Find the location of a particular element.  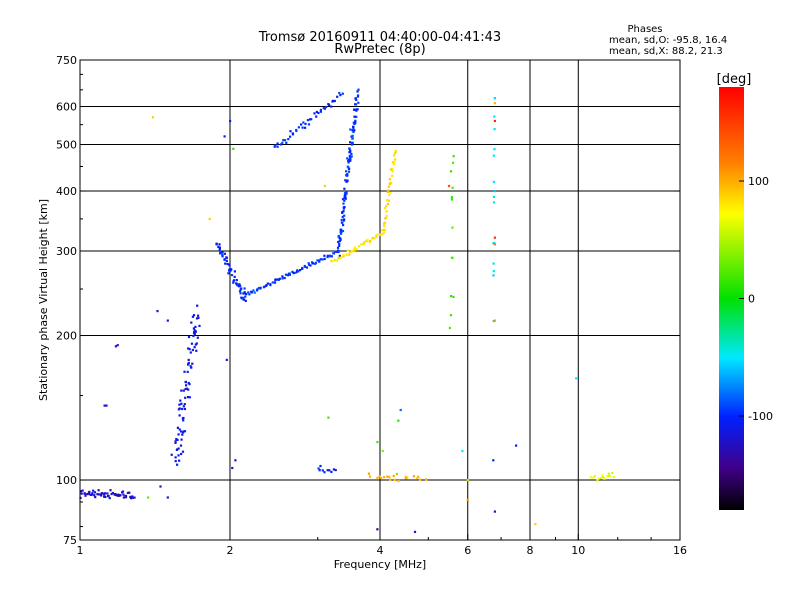

colorbar-tick-label: 100 is located at coordinates (758, 181).